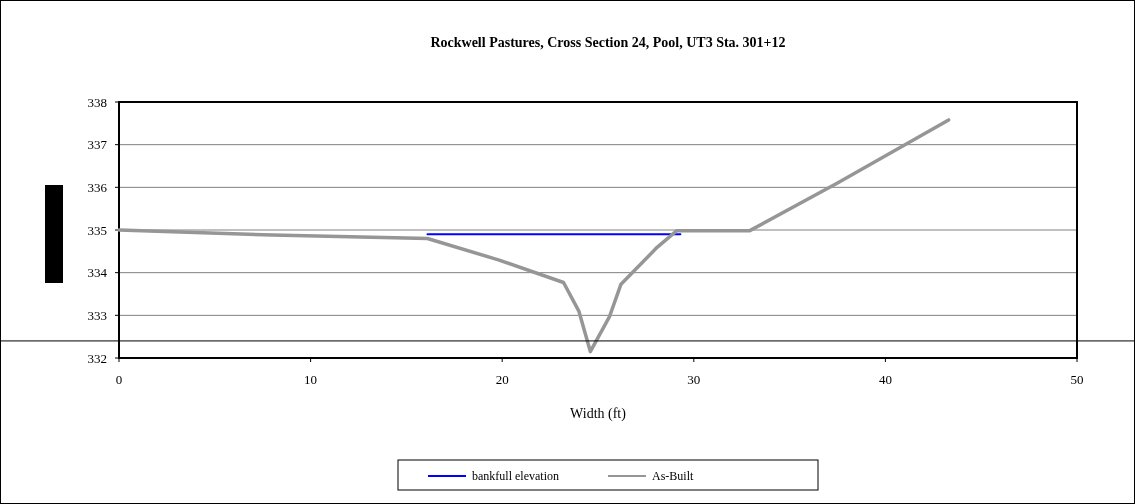 The height and width of the screenshot is (504, 1135). I want to click on x-tick-label: 20, so click(502, 379).